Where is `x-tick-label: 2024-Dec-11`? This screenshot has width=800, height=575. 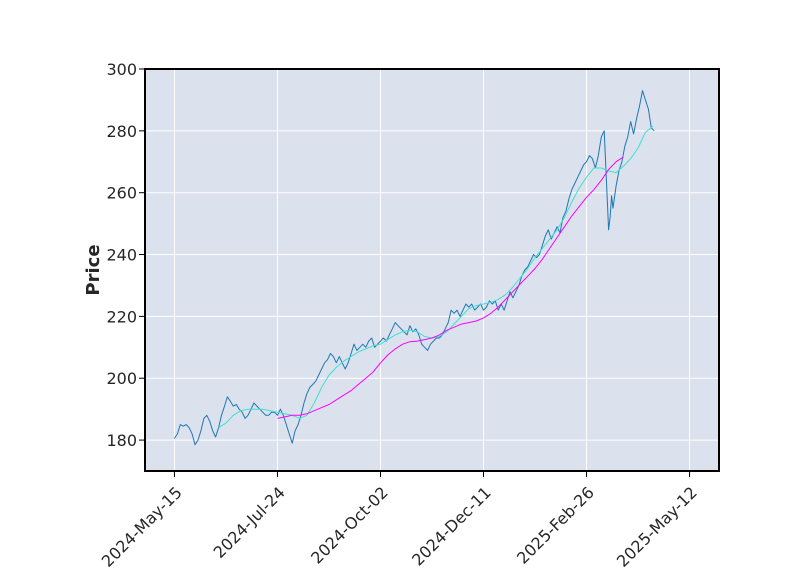 x-tick-label: 2024-Dec-11 is located at coordinates (451, 526).